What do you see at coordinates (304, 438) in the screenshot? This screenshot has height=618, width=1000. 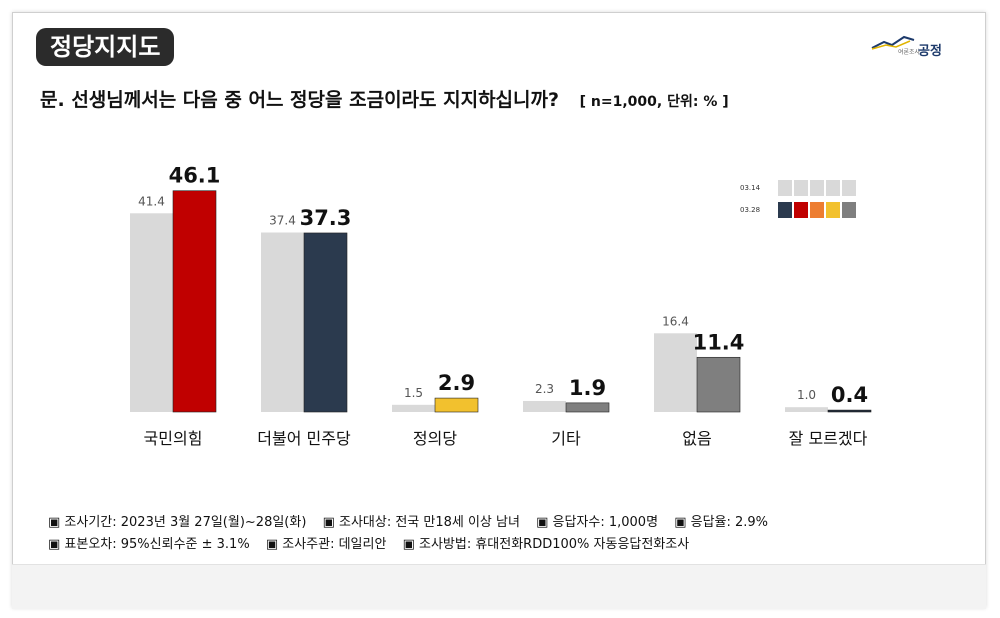 I see `category-label: 더불어 민주당` at bounding box center [304, 438].